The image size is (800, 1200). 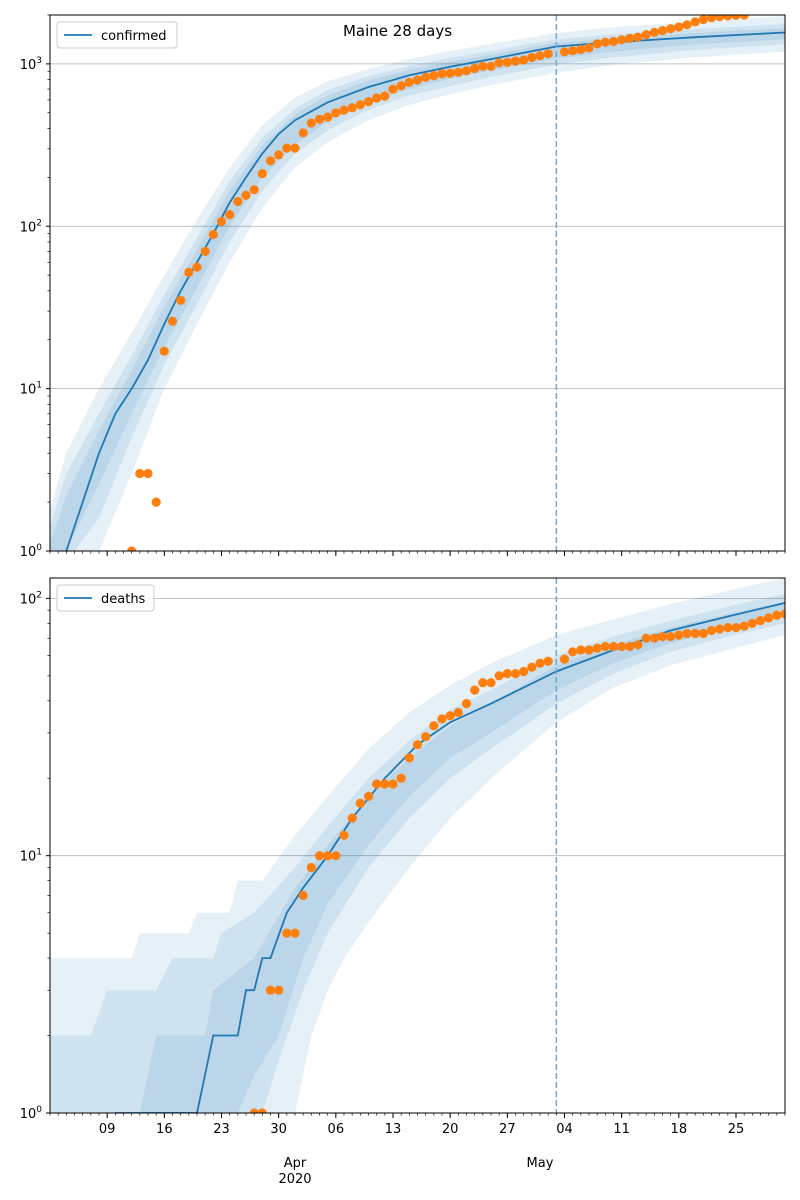 I want to click on x-tick-label: 23, so click(x=221, y=1129).